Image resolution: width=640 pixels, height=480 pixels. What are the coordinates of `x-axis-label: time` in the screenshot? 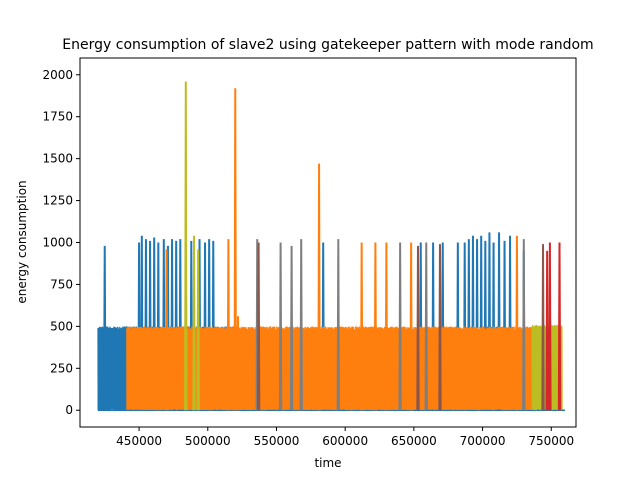 It's located at (327, 463).